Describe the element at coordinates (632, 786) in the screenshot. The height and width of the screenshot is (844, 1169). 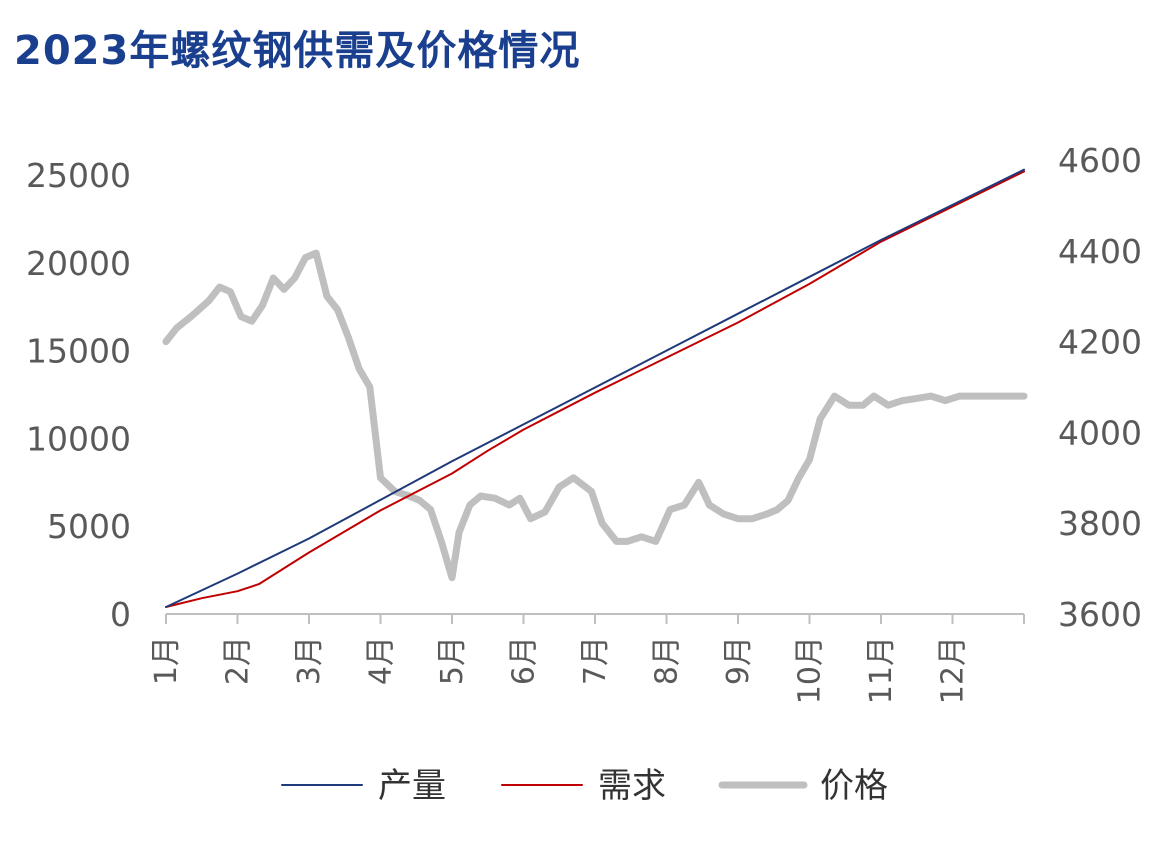
I see `legend-demand-label: 需求` at that location.